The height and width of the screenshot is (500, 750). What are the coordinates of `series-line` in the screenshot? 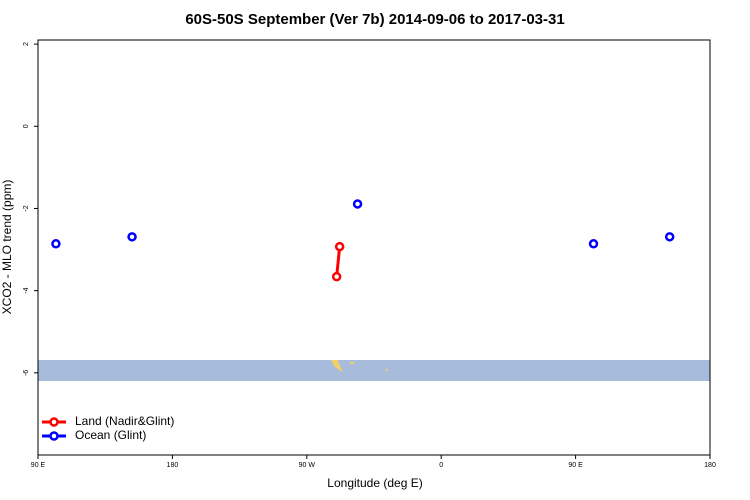 It's located at (338, 261).